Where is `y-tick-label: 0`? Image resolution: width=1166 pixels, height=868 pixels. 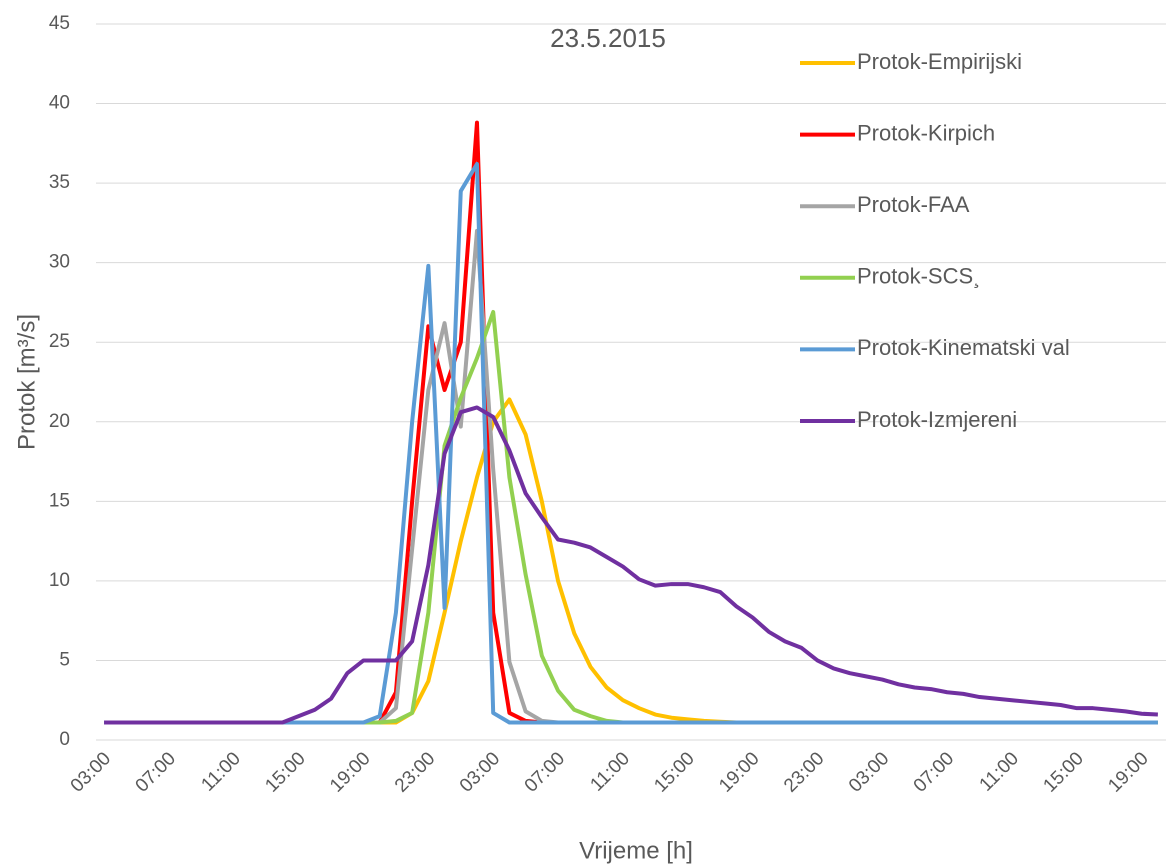 y-tick-label: 0 is located at coordinates (64, 739).